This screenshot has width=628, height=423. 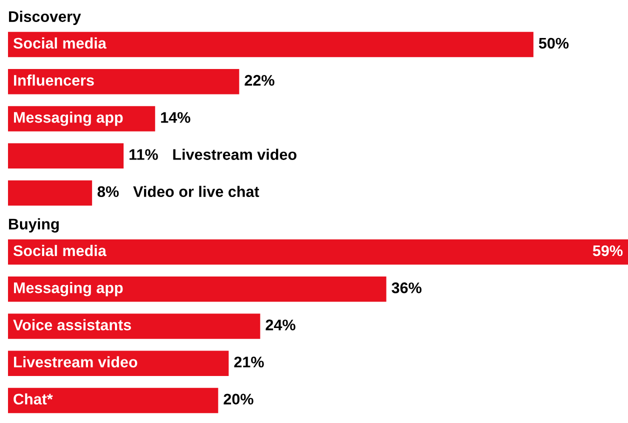 I want to click on data-label: 14%, so click(x=175, y=117).